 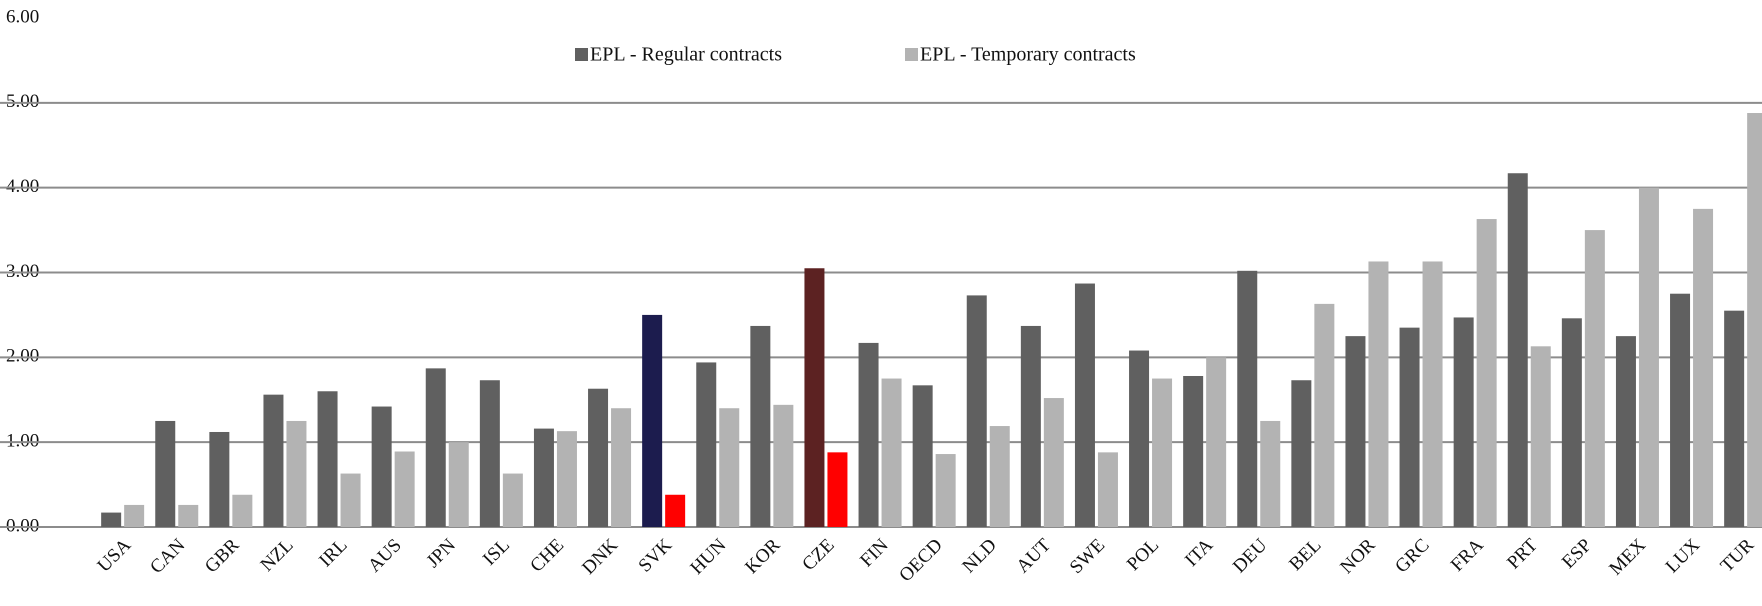 What do you see at coordinates (22, 356) in the screenshot?
I see `y-tick-label: 2.00` at bounding box center [22, 356].